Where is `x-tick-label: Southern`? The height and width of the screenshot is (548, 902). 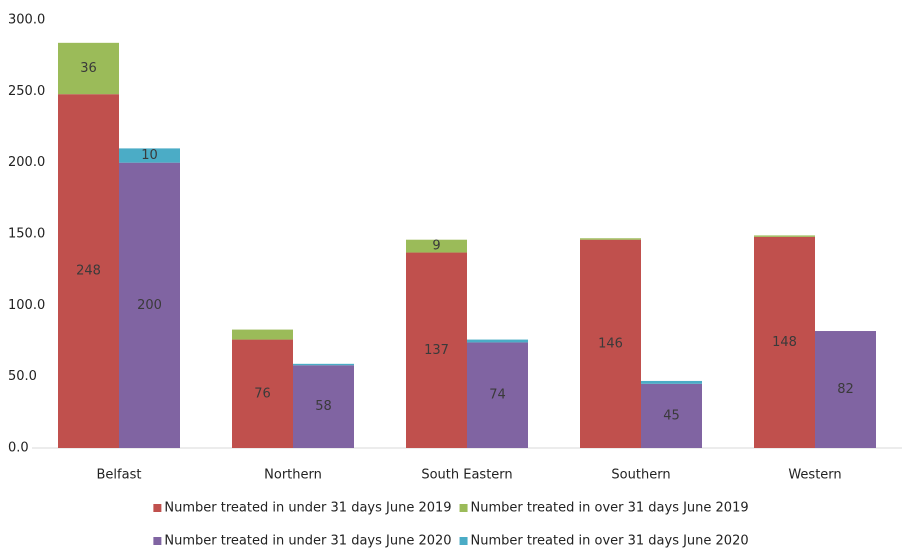
x-tick-label: Southern is located at coordinates (640, 475).